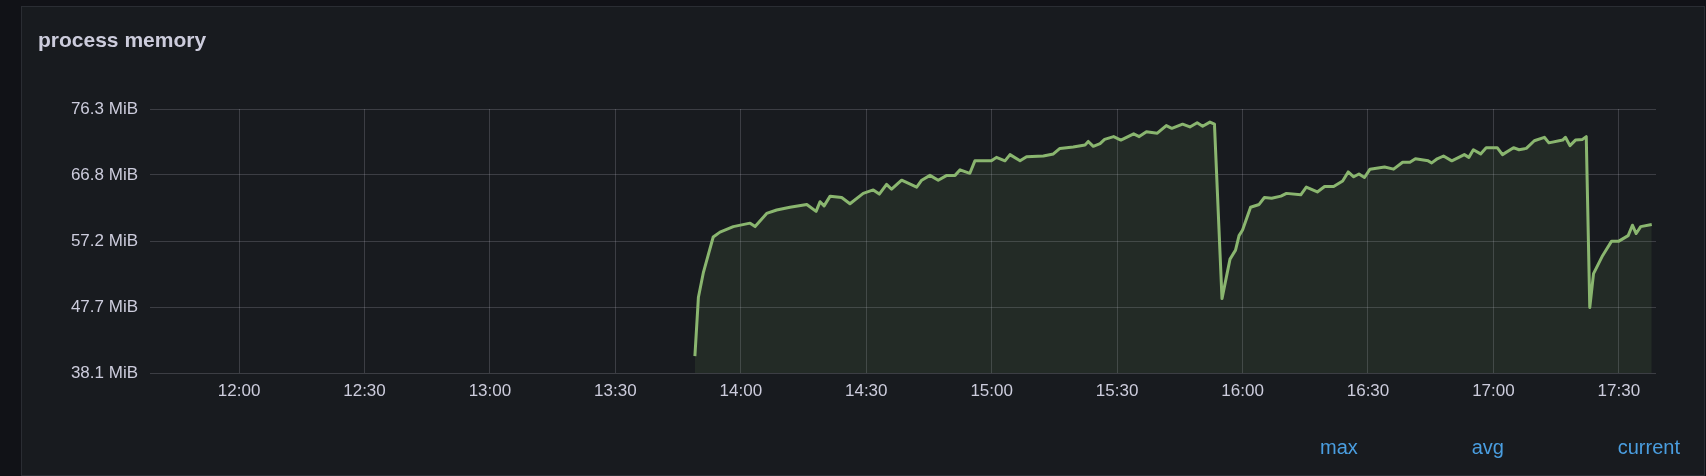 Image resolution: width=1706 pixels, height=476 pixels. I want to click on y-tick-label: 76.3 MiB, so click(104, 108).